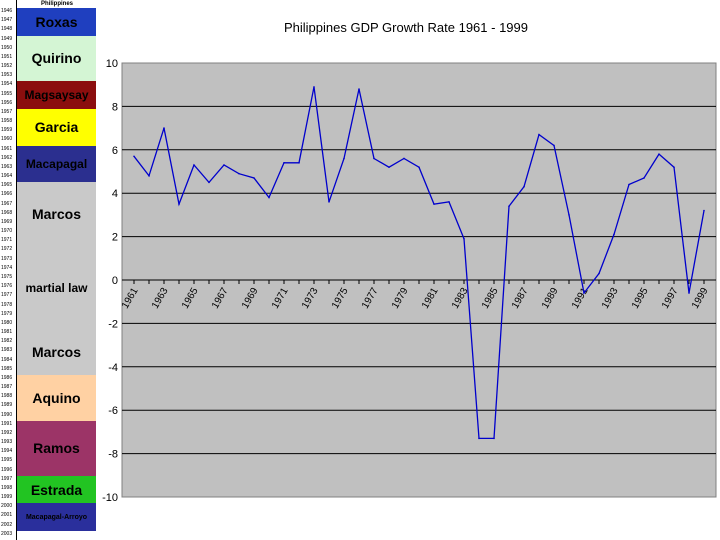 The height and width of the screenshot is (540, 720). What do you see at coordinates (7, 322) in the screenshot?
I see `timeline-year: 1980` at bounding box center [7, 322].